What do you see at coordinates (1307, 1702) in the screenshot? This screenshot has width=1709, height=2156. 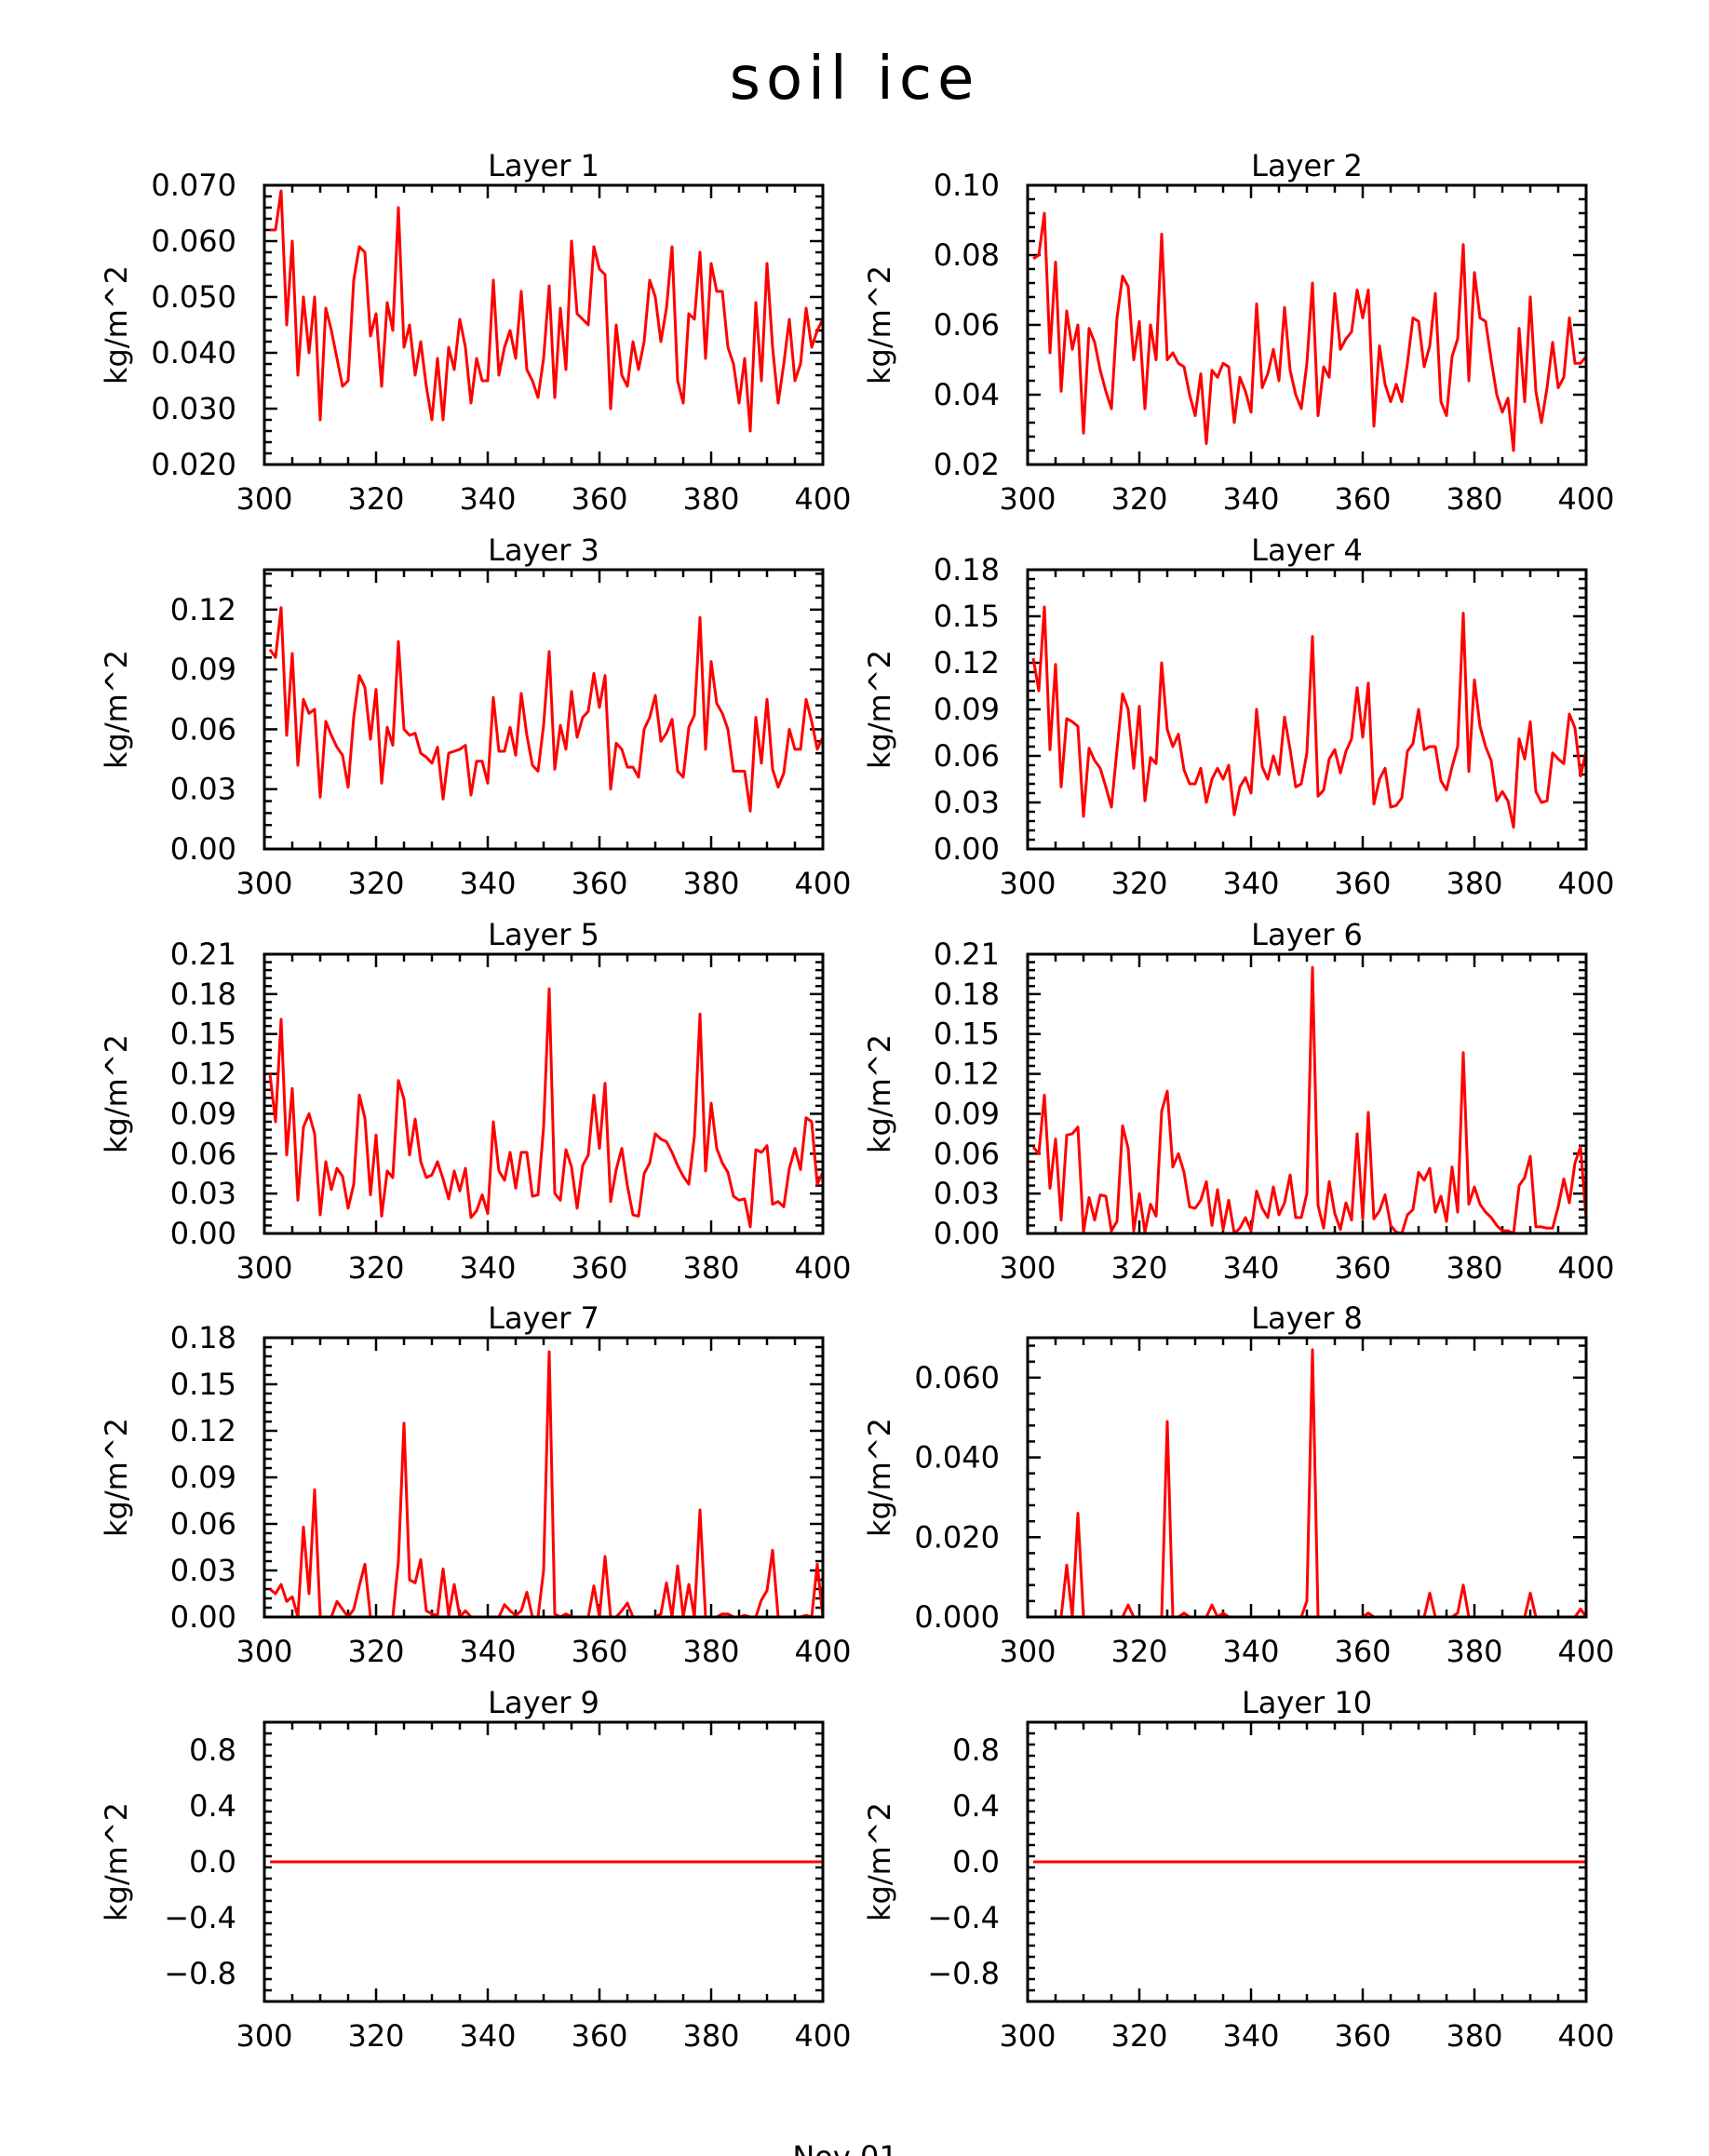 I see `layer-10-title: Layer 10` at bounding box center [1307, 1702].